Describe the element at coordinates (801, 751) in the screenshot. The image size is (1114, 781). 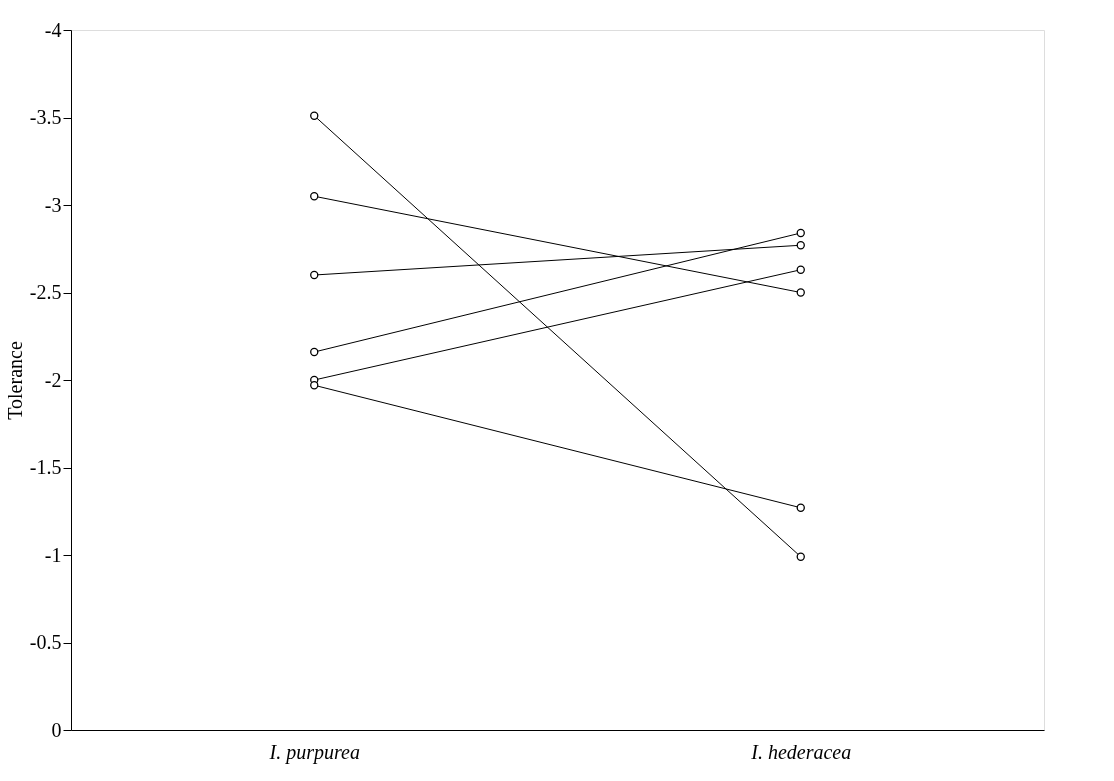
I see `x-tick-label: I. hederacea` at that location.